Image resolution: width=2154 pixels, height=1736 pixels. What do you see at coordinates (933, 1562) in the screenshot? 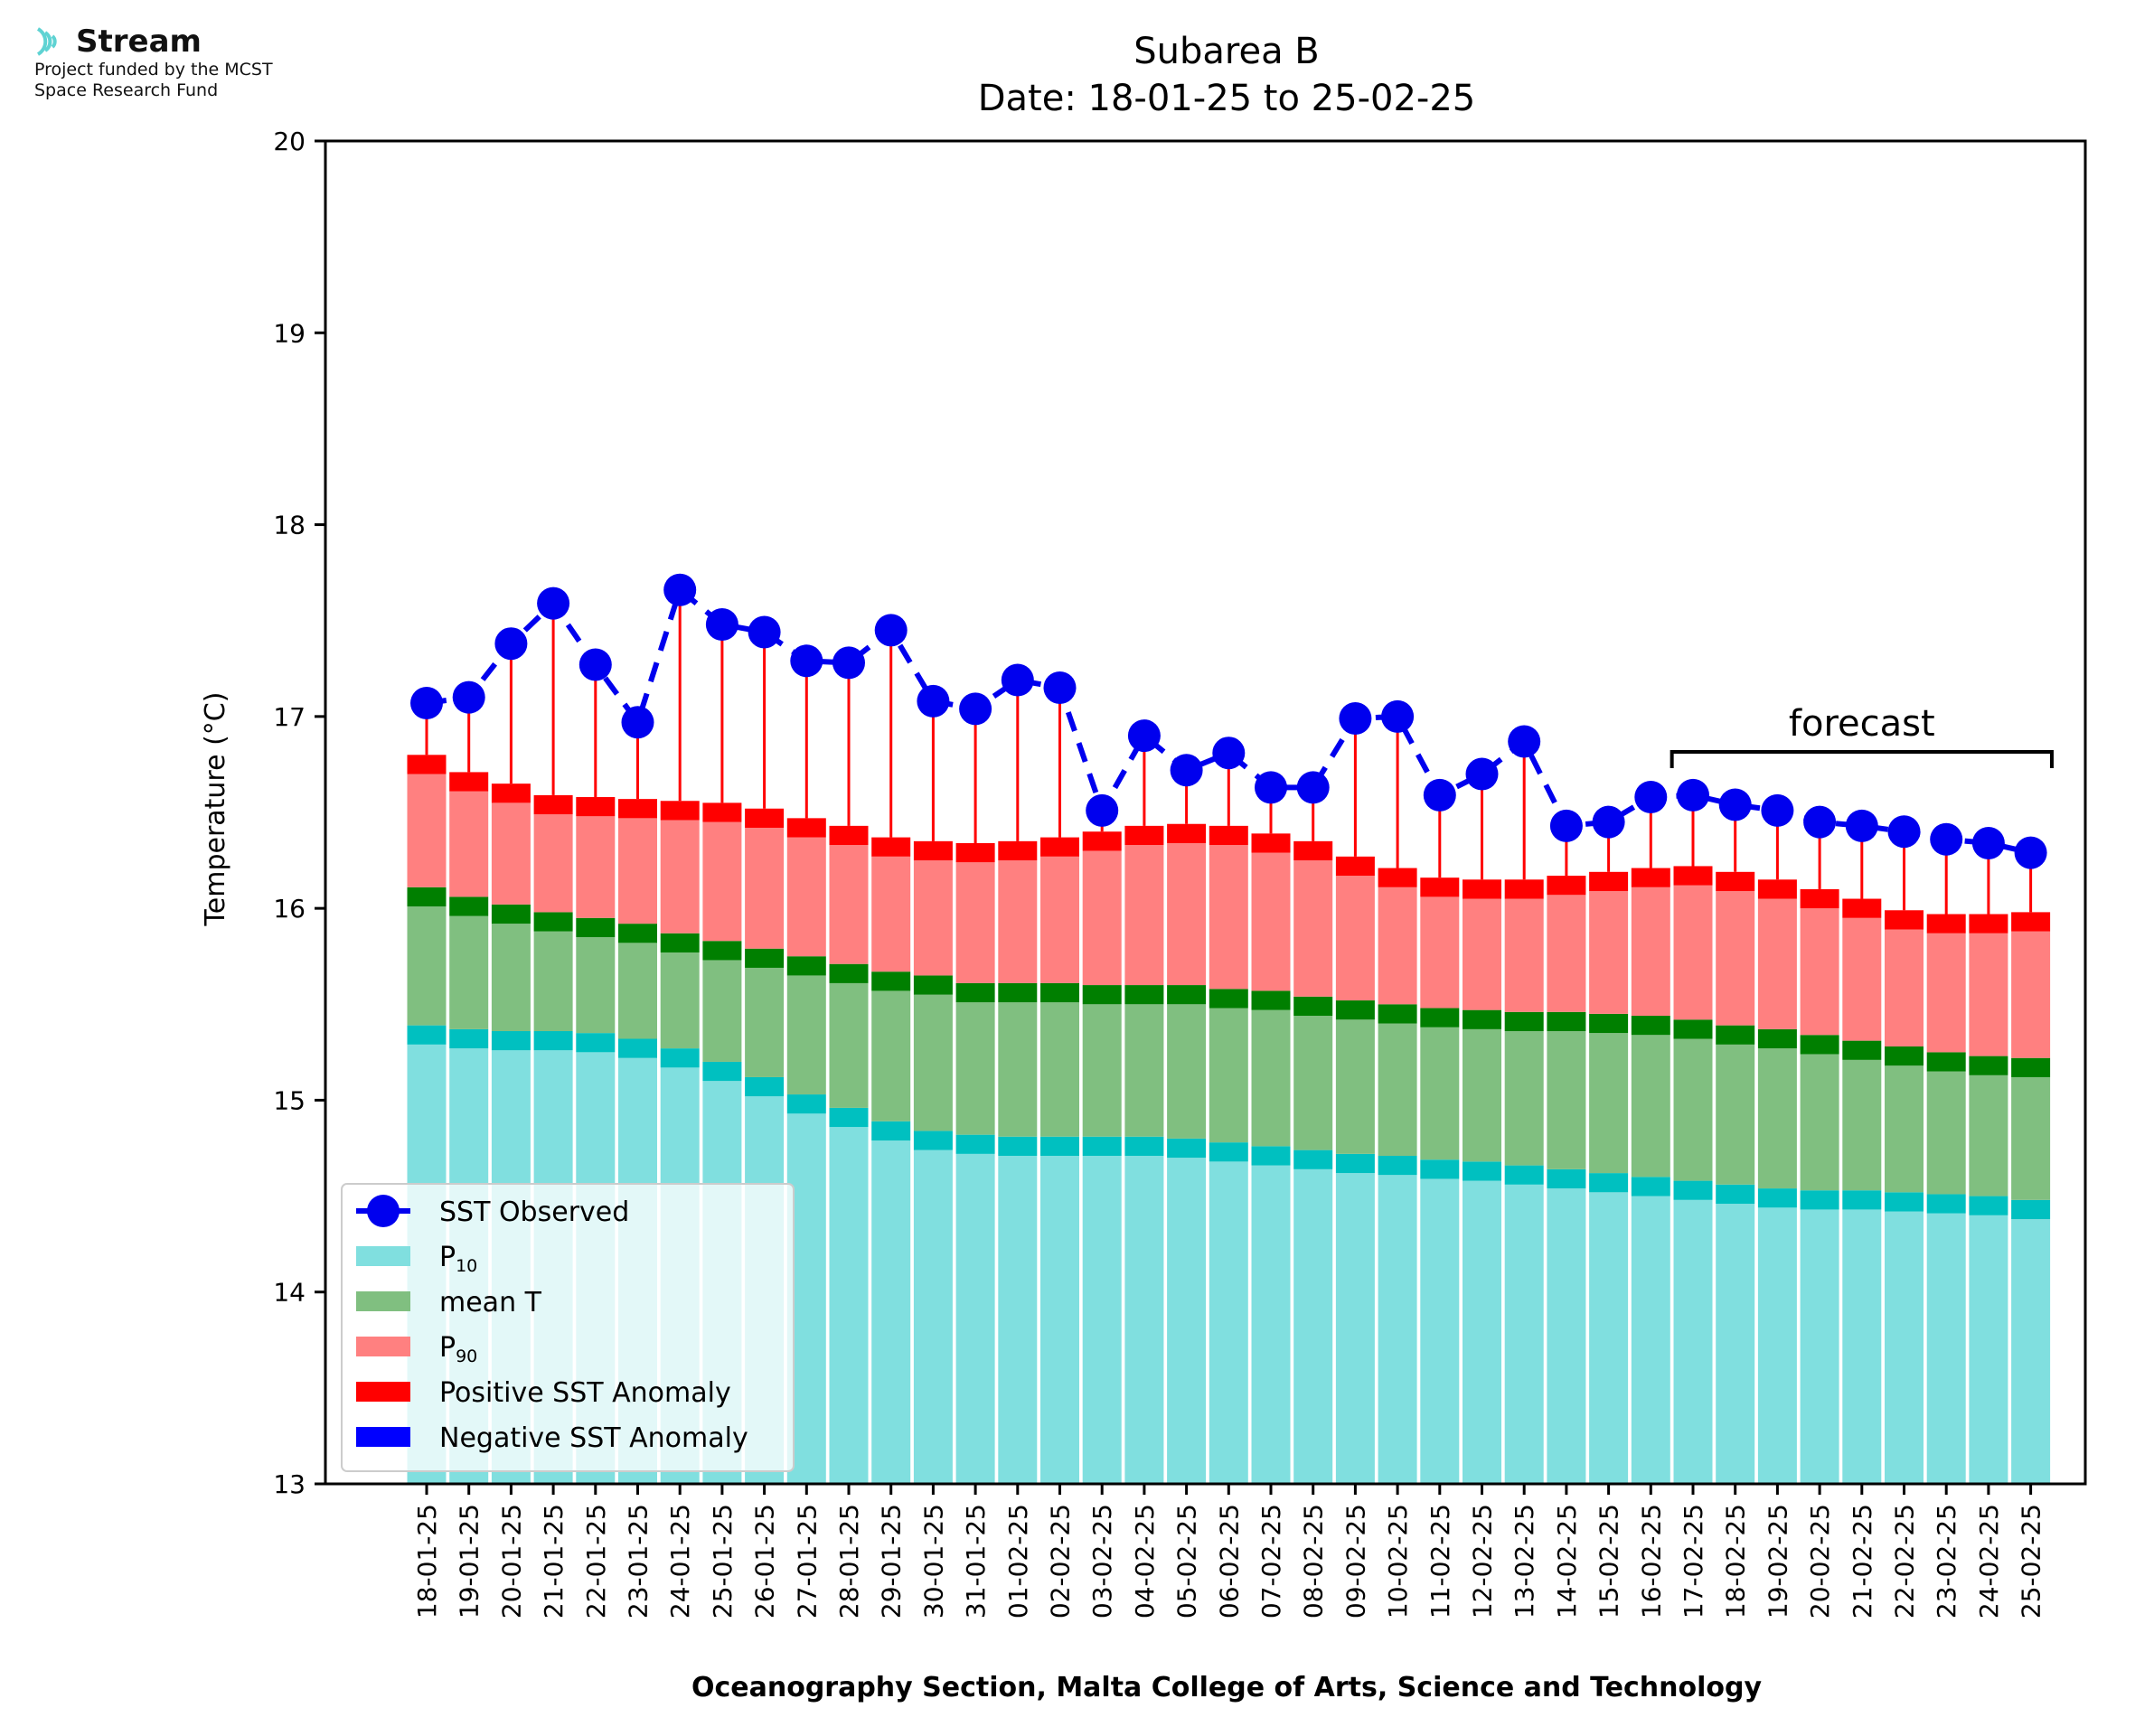
I see `x-tick-label: 30-01-25` at bounding box center [933, 1562].